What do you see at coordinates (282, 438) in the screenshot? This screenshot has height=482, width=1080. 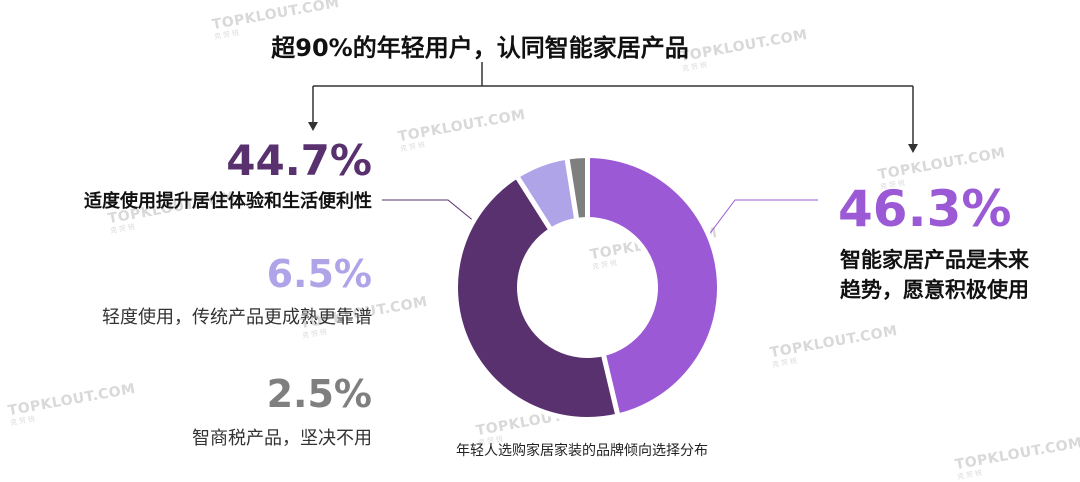 I see `label-desc-2: 智商税产品，坚决不用` at bounding box center [282, 438].